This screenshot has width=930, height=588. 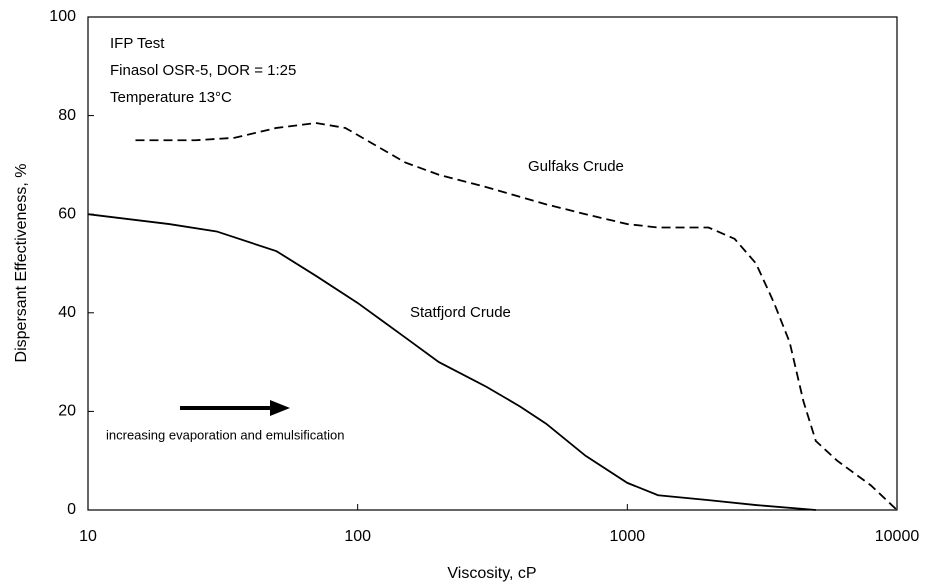 I want to click on y-axis-label: Dispersant Effectiveness, %, so click(x=21, y=263).